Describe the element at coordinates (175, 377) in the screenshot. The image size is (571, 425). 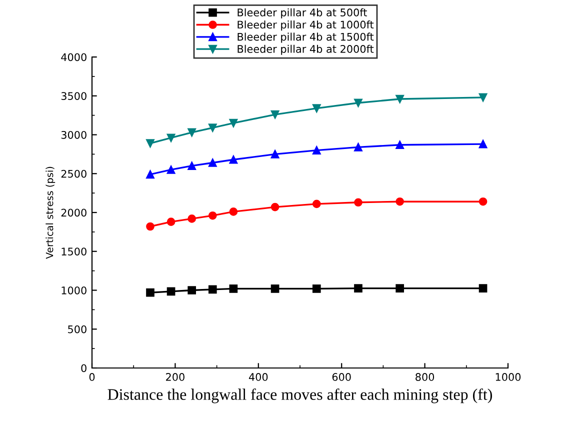
I see `x-tick-label: 200` at that location.